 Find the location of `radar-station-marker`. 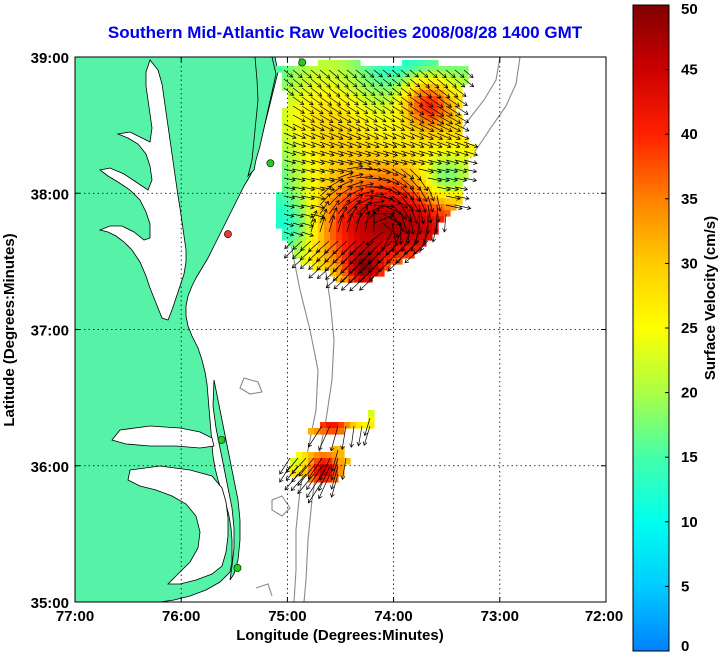

radar-station-marker is located at coordinates (237, 568).